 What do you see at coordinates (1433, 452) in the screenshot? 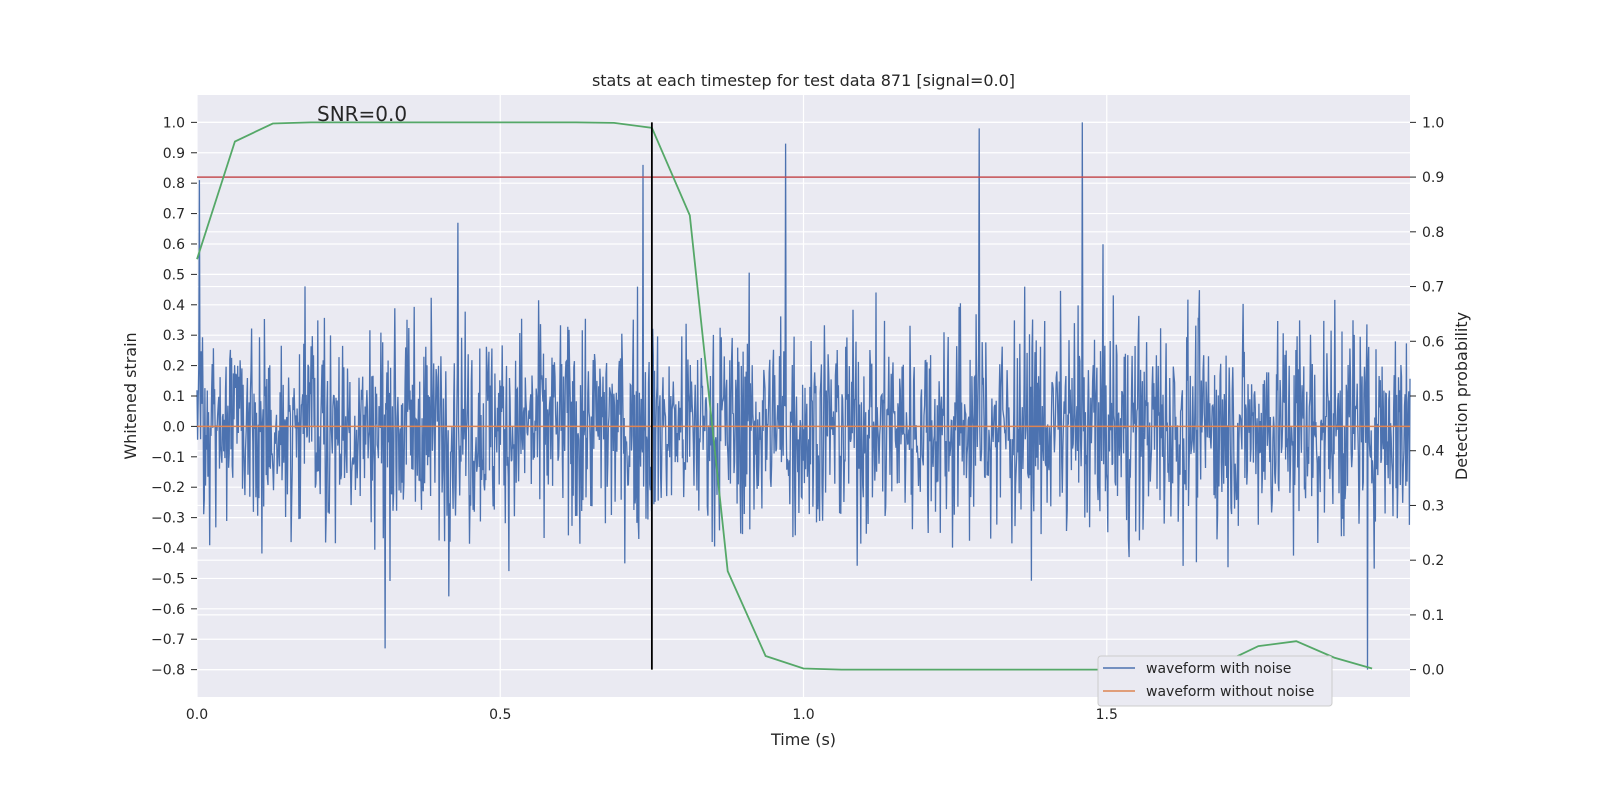
I see `y2-tick-label: 0.4` at bounding box center [1433, 452].